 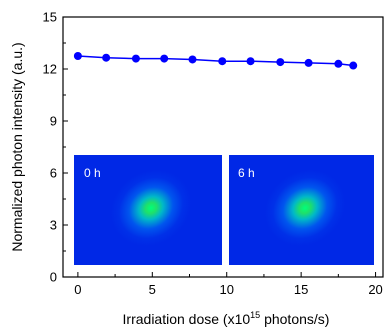 I want to click on beam-spot-6h, so click(x=305, y=208).